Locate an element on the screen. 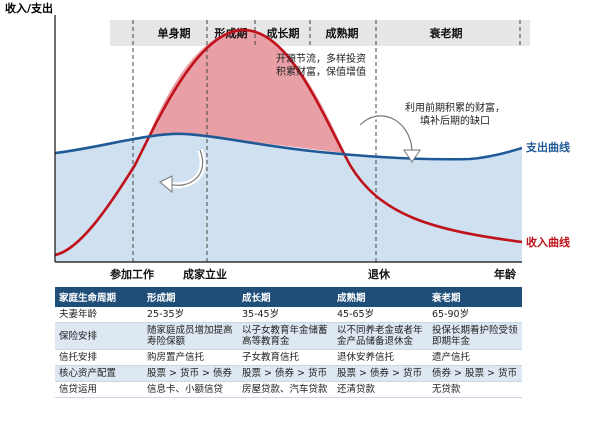  table-cell: 以子女教育年金储蓄高等教育金 is located at coordinates (285, 336).